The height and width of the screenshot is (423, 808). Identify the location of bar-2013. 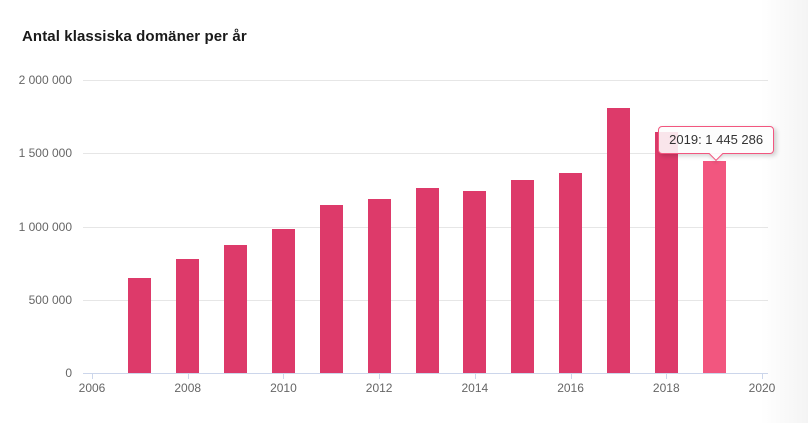
(427, 280).